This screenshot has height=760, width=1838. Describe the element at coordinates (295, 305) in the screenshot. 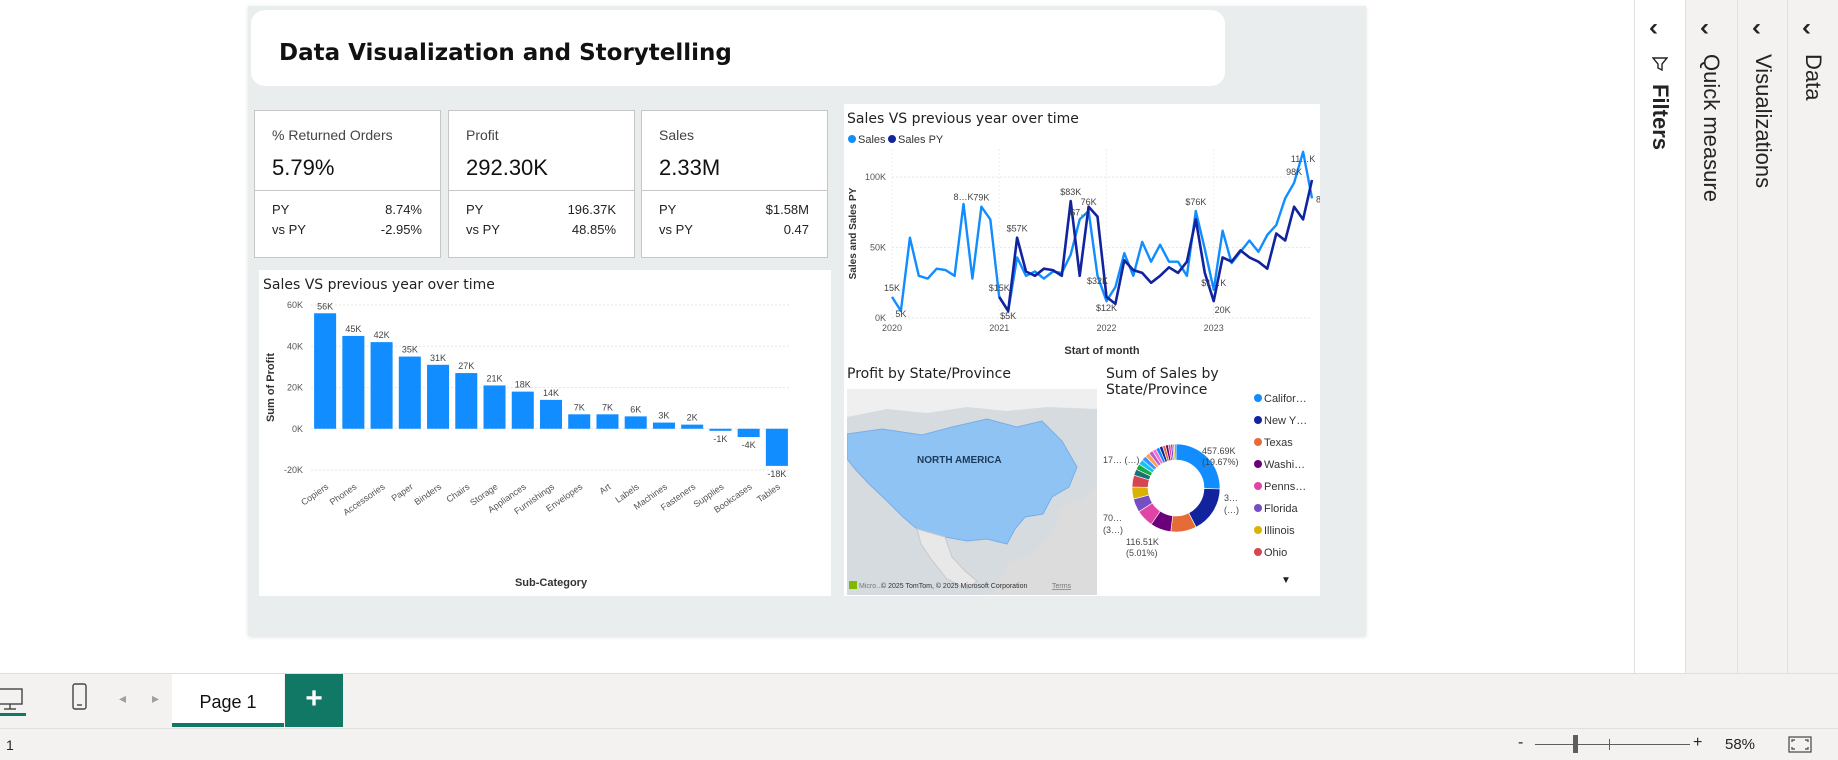

I see `y-tick-label: 60K` at that location.